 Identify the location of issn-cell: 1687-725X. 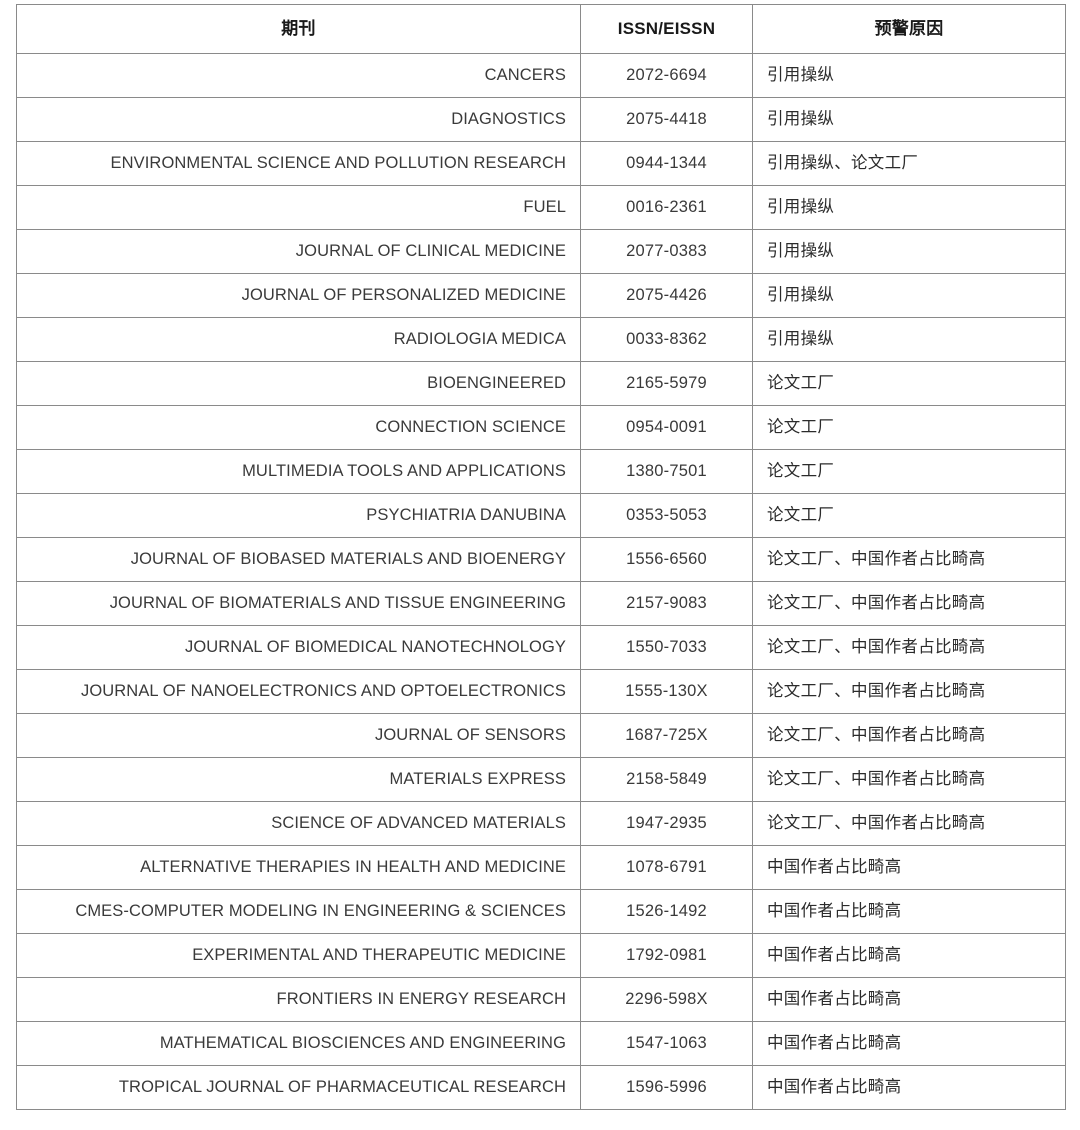
(666, 735).